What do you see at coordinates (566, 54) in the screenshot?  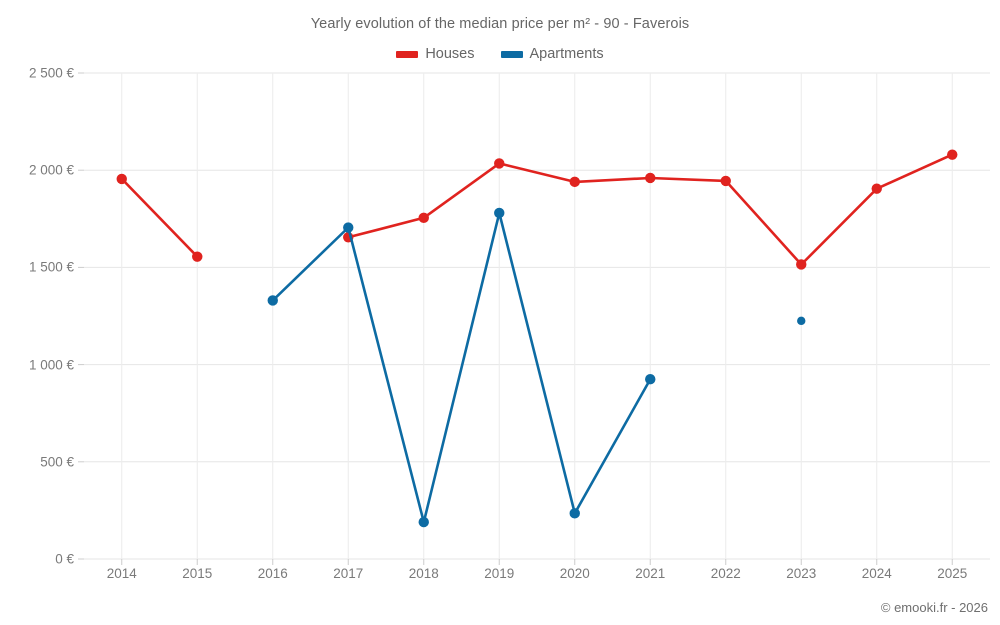 I see `legend-label-apartments: Apartments` at bounding box center [566, 54].